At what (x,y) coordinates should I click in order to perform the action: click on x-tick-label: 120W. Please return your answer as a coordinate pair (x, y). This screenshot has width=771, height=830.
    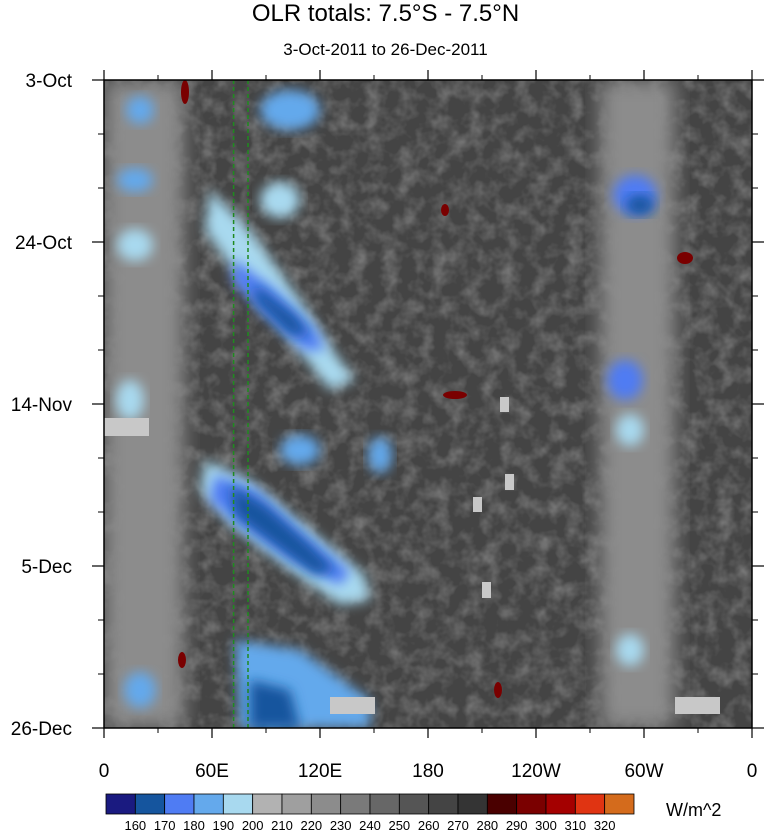
    Looking at the image, I should click on (536, 771).